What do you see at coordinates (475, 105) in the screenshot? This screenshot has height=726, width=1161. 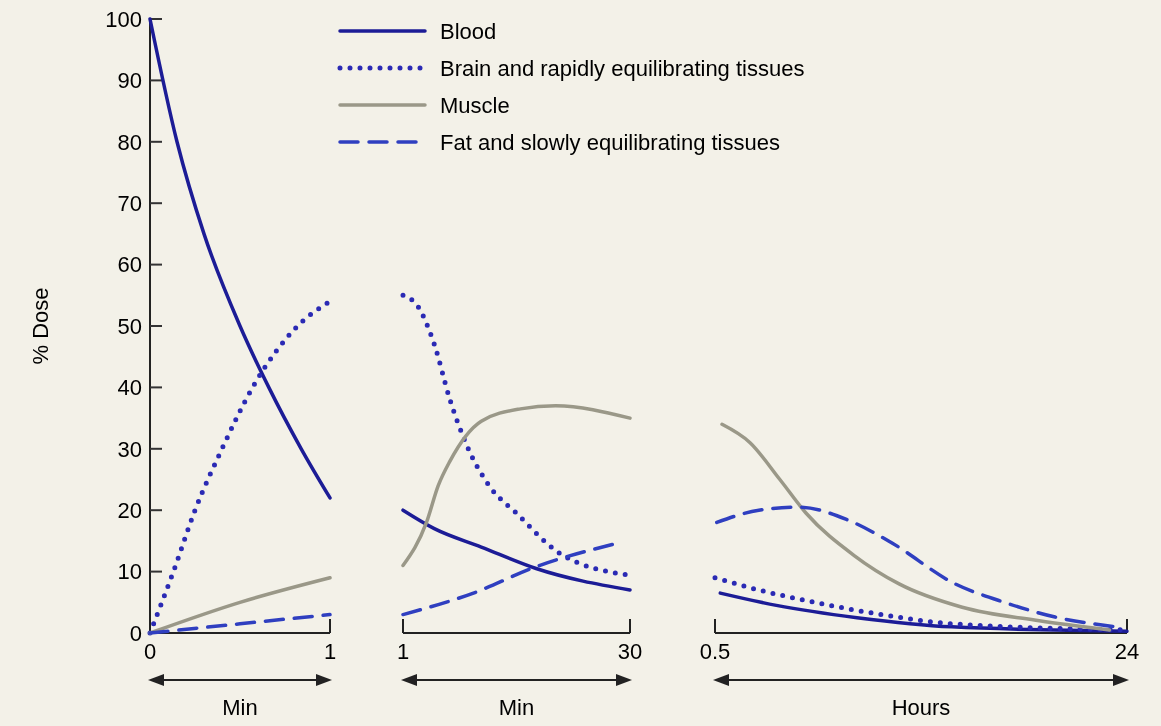 I see `legend-label: Muscle` at bounding box center [475, 105].